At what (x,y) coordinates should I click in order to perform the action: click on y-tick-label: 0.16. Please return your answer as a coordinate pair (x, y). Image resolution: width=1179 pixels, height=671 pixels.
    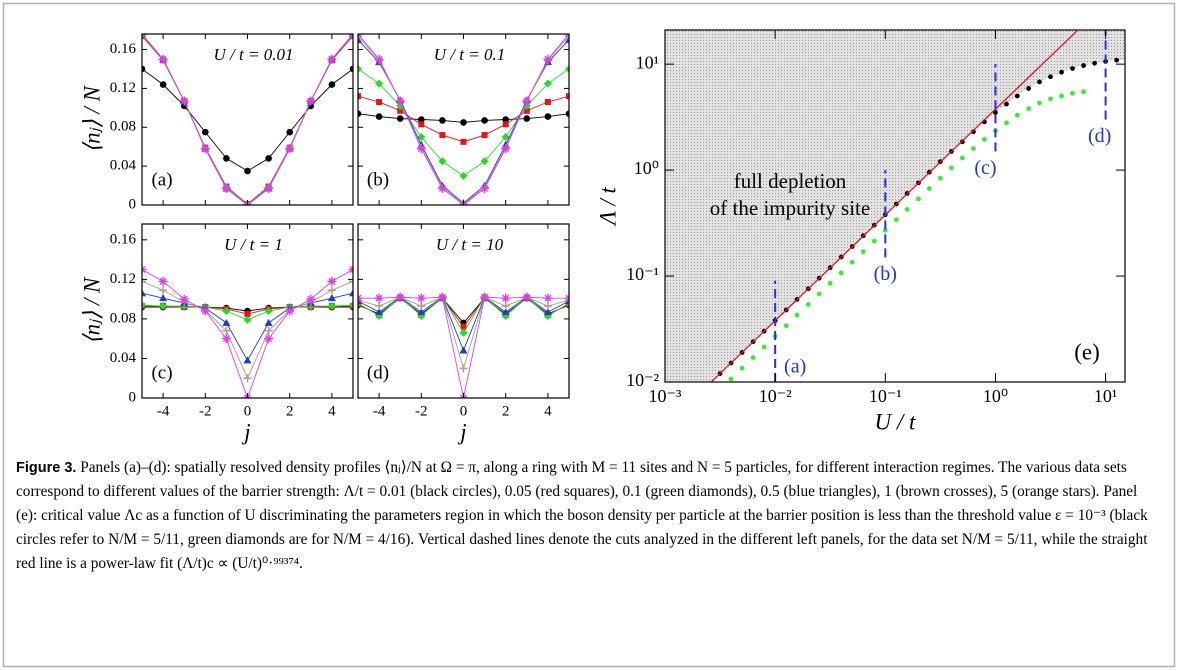
    Looking at the image, I should click on (123, 49).